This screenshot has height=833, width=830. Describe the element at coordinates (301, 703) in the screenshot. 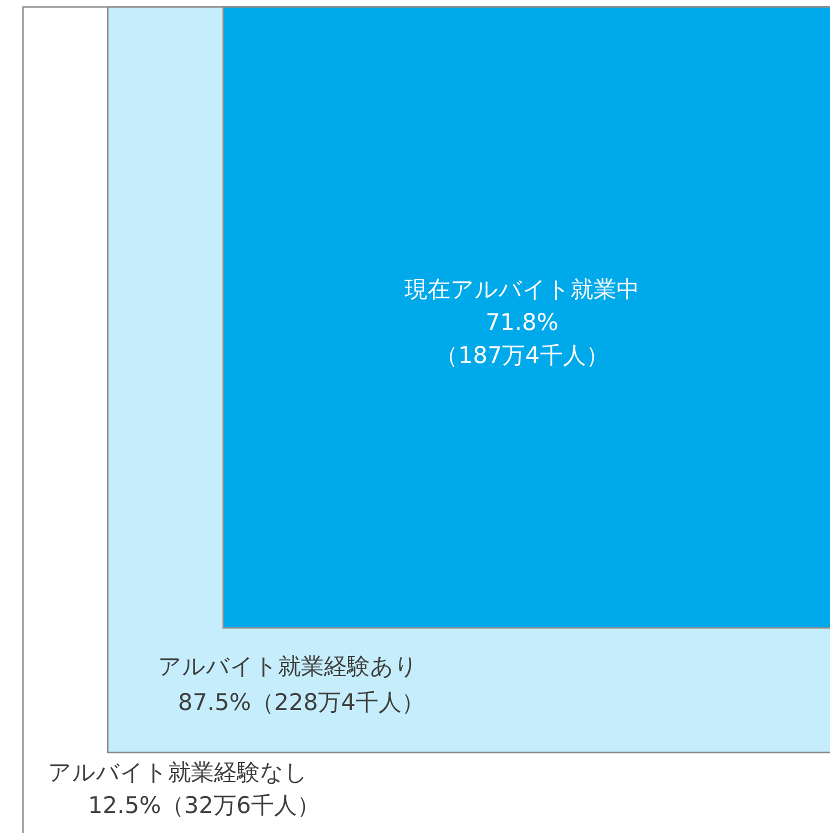

I see `data-label: 87.5%（228万4千人）` at that location.